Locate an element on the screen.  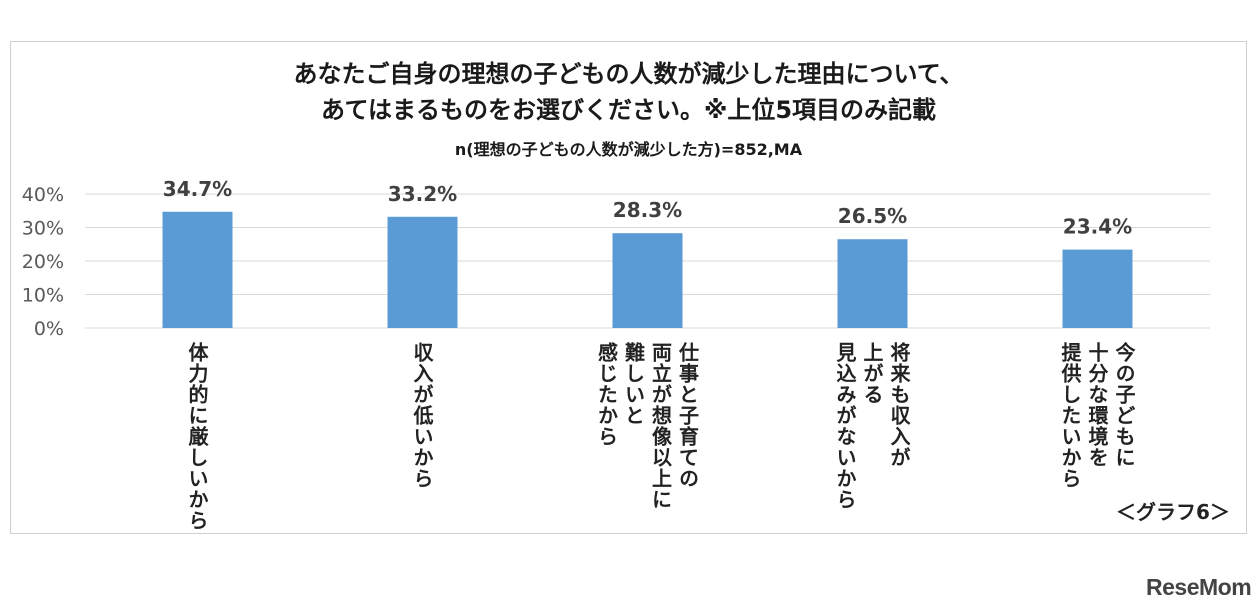
x-category-label: 体力的に厳しいから is located at coordinates (197, 436).